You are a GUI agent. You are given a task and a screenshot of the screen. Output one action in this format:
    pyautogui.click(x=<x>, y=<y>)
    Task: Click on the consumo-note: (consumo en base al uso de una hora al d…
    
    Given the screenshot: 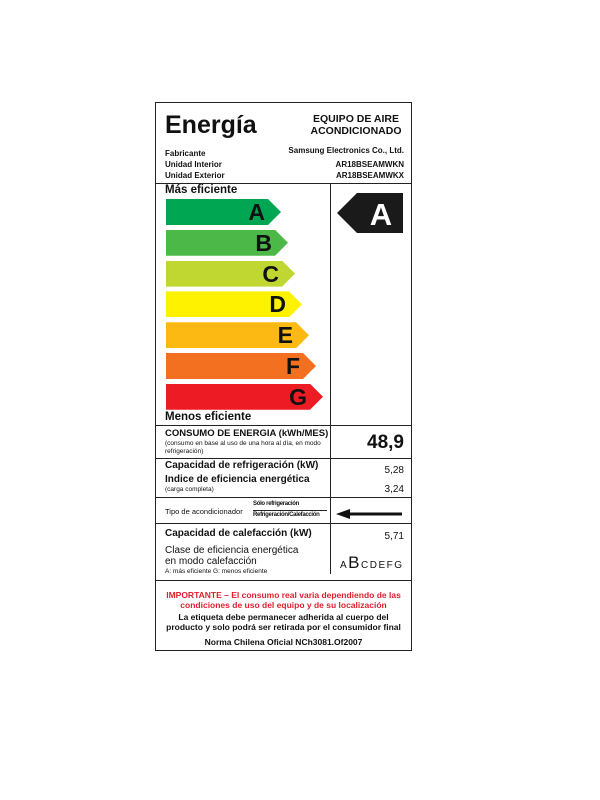 What is the action you would take?
    pyautogui.click(x=243, y=447)
    